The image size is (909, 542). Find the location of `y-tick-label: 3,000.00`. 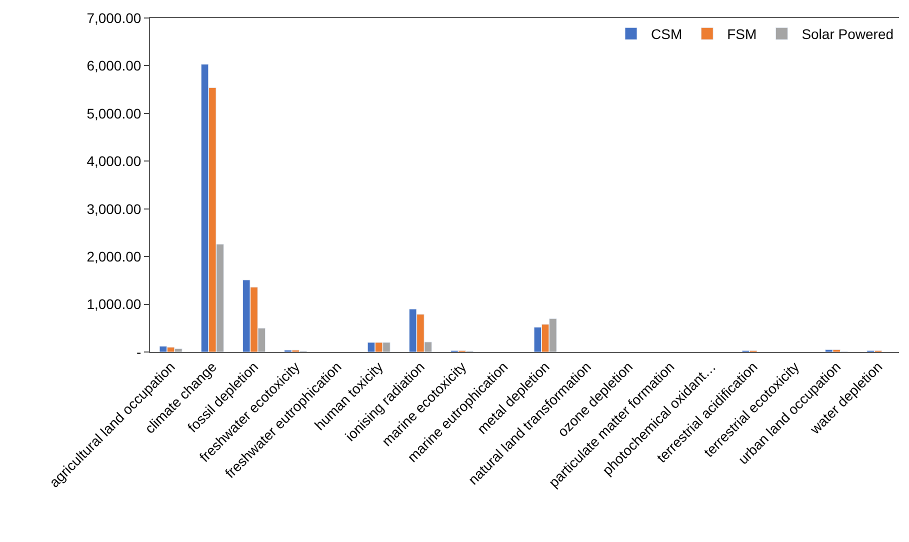

y-tick-label: 3,000.00 is located at coordinates (114, 208).